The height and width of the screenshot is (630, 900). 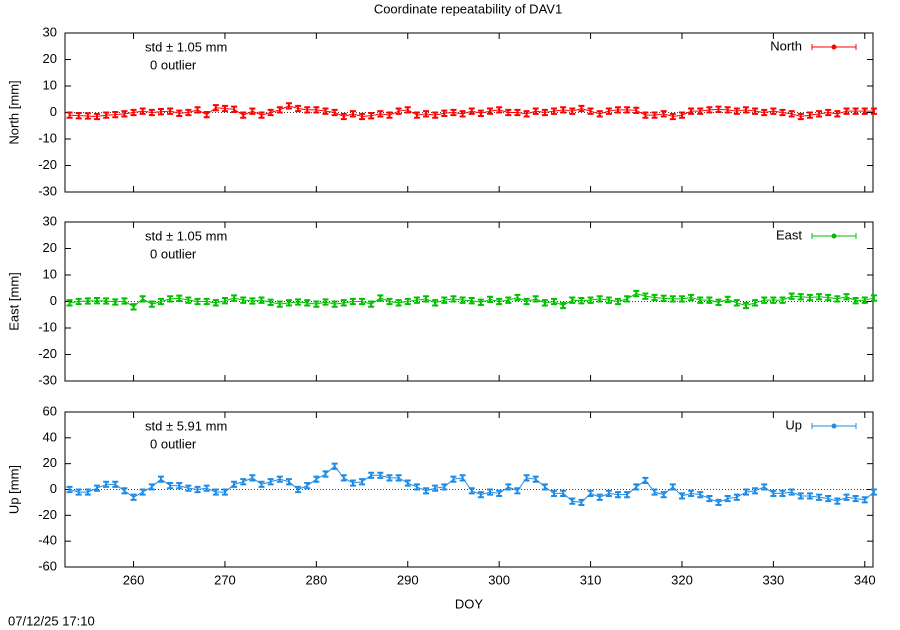 What do you see at coordinates (186, 425) in the screenshot?
I see `std-annotation: std ± 5.91 mm` at bounding box center [186, 425].